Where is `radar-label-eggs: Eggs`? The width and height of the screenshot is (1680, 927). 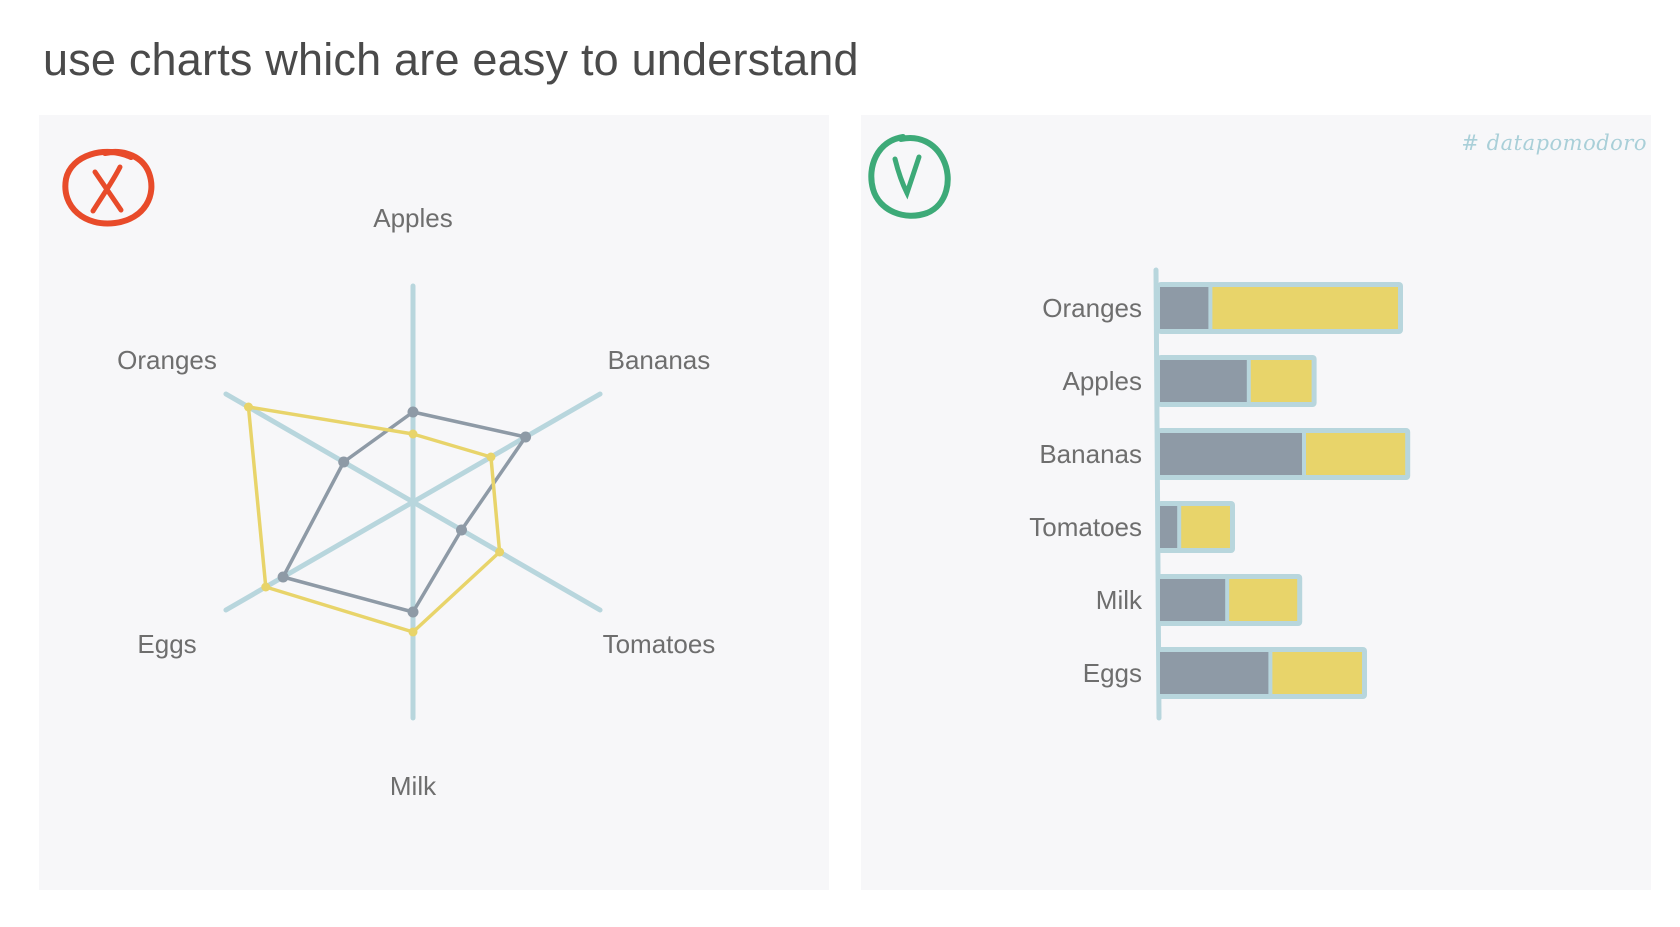
radar-label-eggs: Eggs is located at coordinates (166, 644).